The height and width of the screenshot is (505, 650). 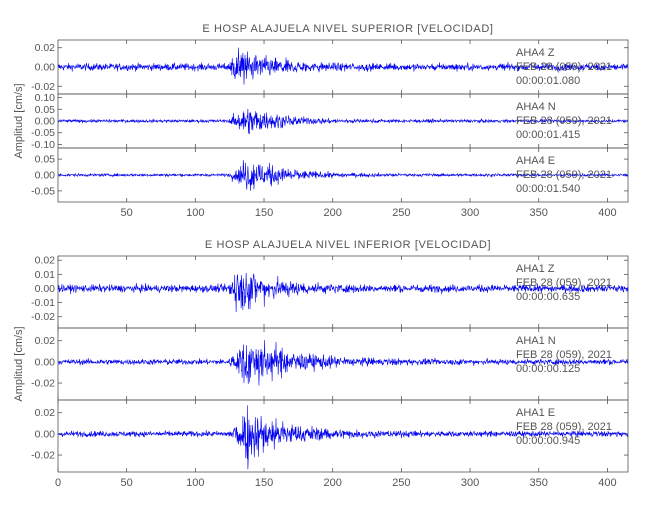 I want to click on y-tick-label: -0.01, so click(x=43, y=303).